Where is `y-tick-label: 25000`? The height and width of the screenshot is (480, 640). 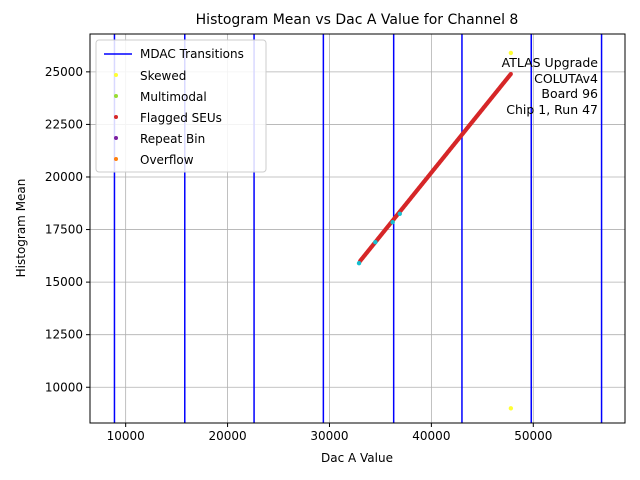
y-tick-label: 25000 is located at coordinates (64, 72).